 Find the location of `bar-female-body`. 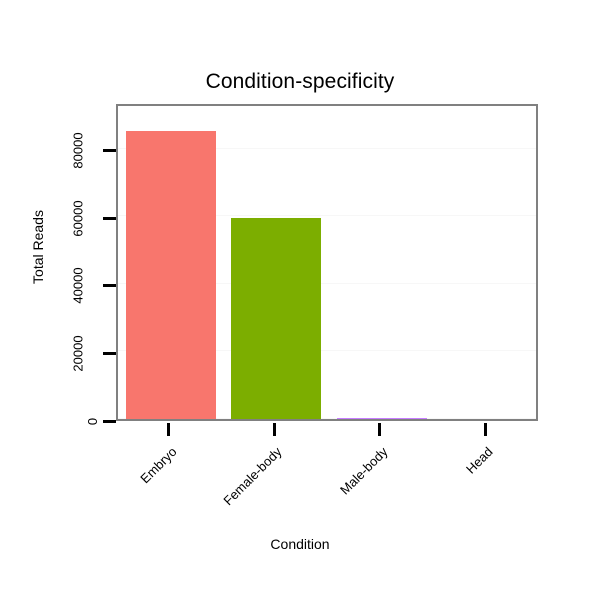

bar-female-body is located at coordinates (276, 318).